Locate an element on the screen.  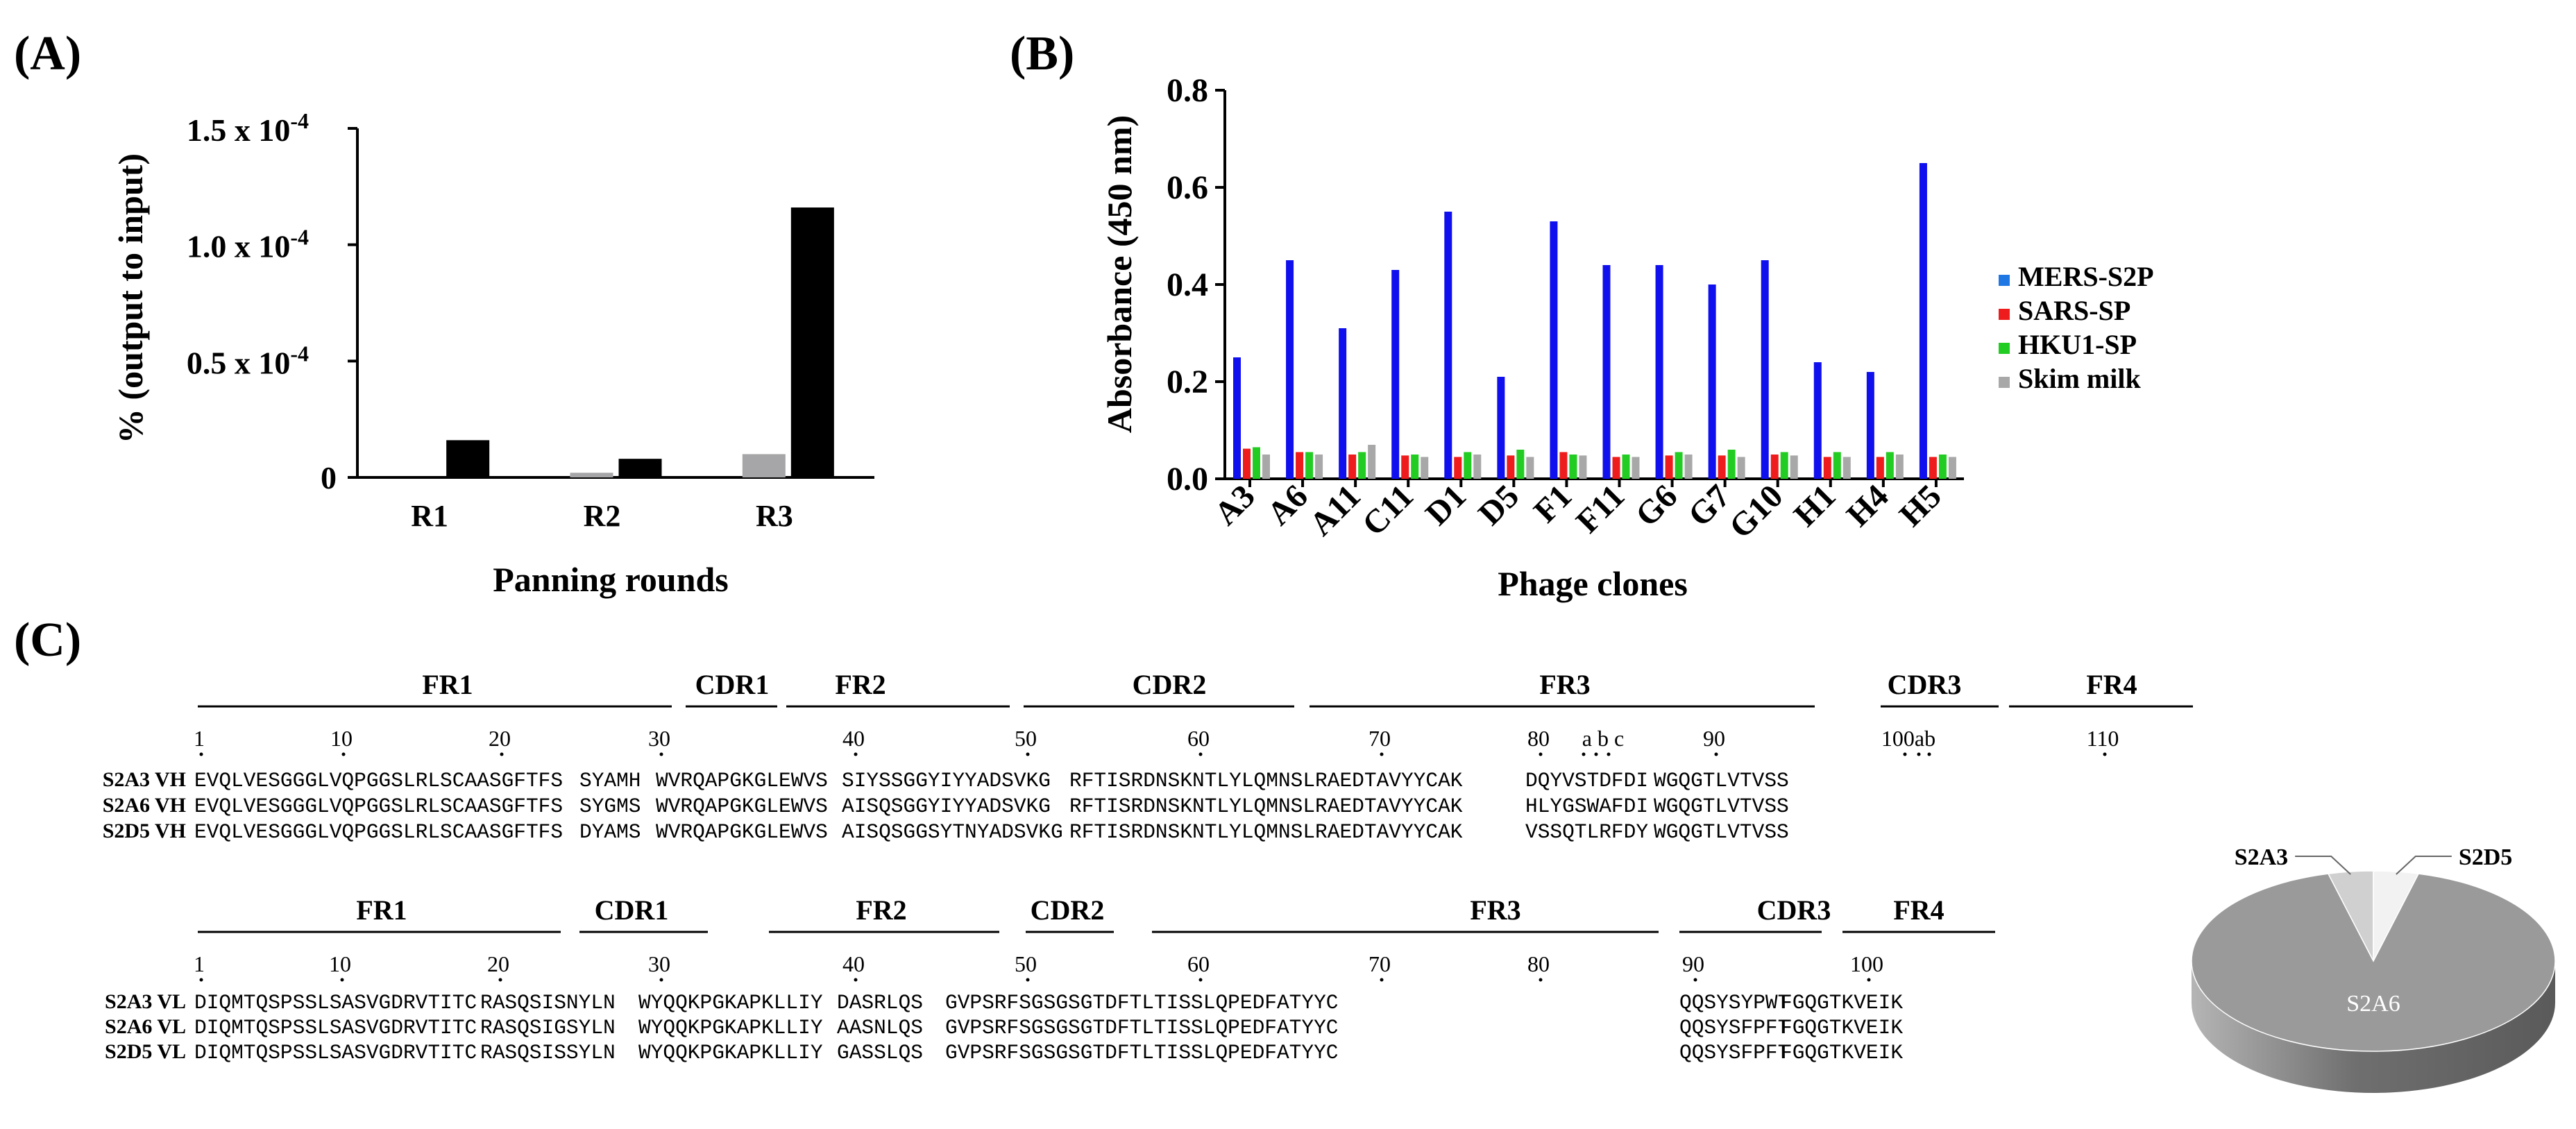
position-number: 100 is located at coordinates (1867, 964).